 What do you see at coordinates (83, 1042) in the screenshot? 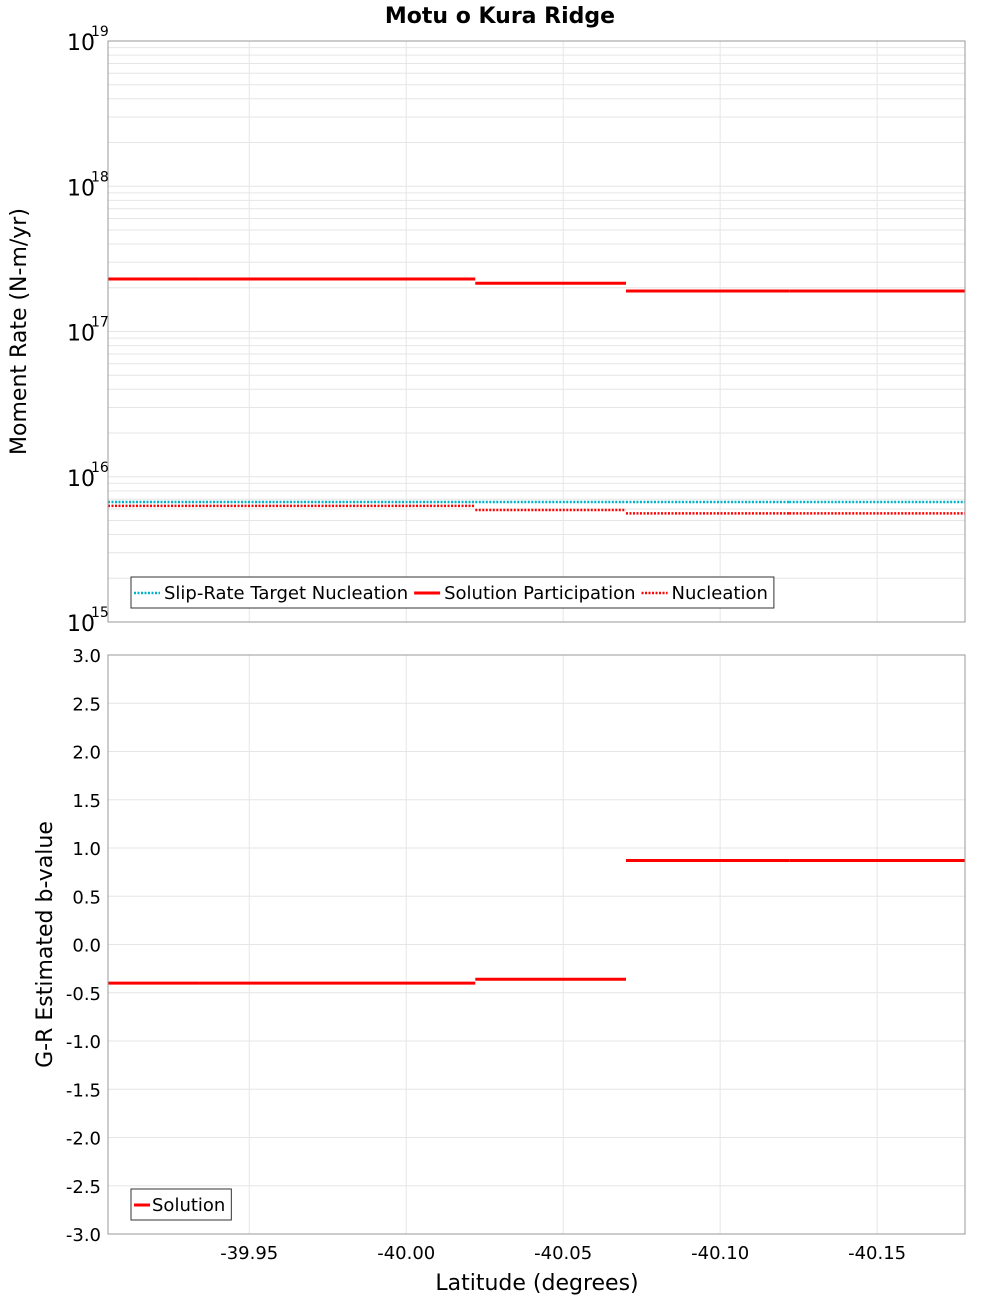
I see `y-tick-label: -1.0` at bounding box center [83, 1042].